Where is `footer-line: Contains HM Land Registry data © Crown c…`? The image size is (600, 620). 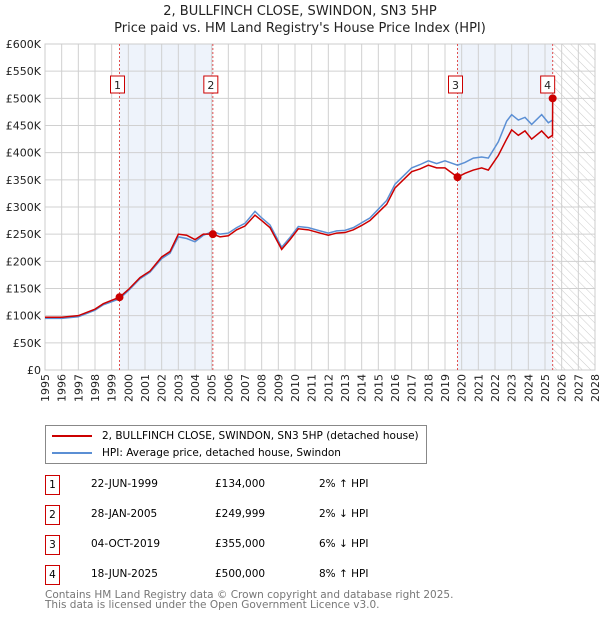 footer-line: Contains HM Land Registry data © Crown c… is located at coordinates (249, 595).